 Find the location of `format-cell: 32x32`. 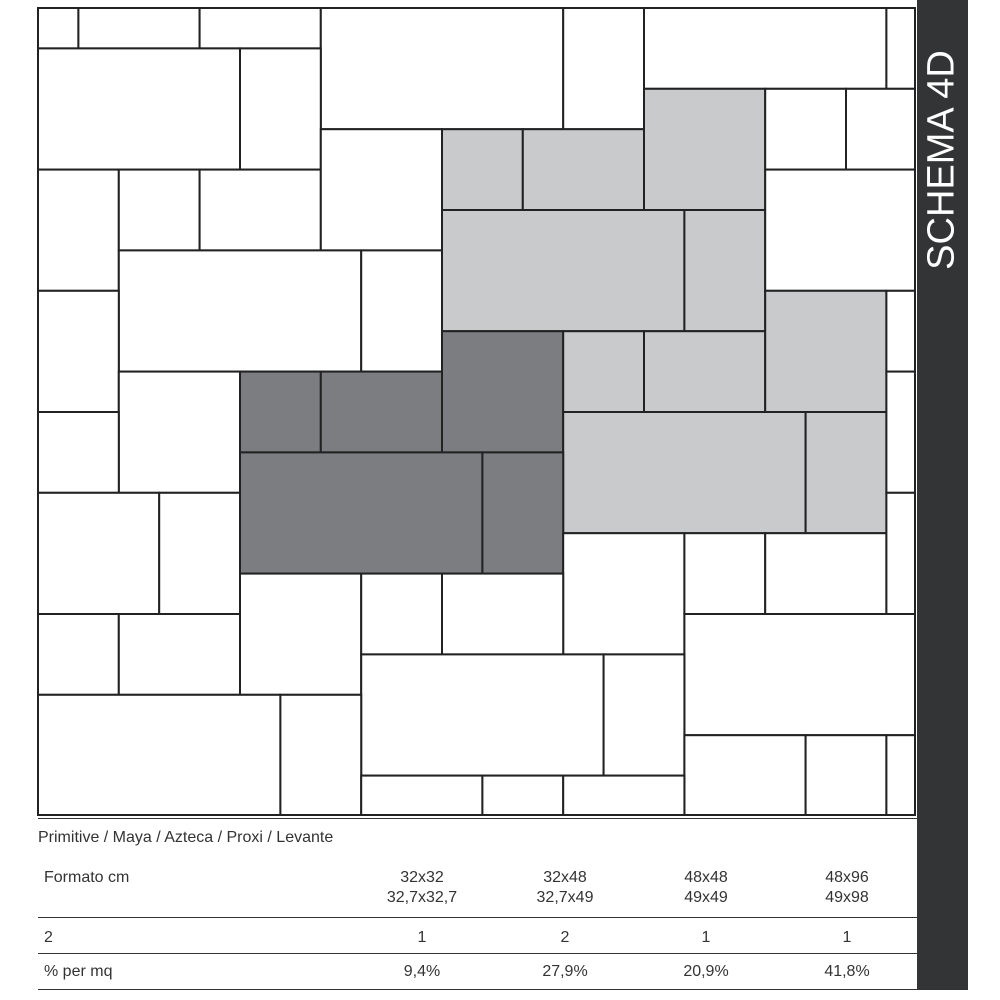

format-cell: 32x32 is located at coordinates (422, 877).